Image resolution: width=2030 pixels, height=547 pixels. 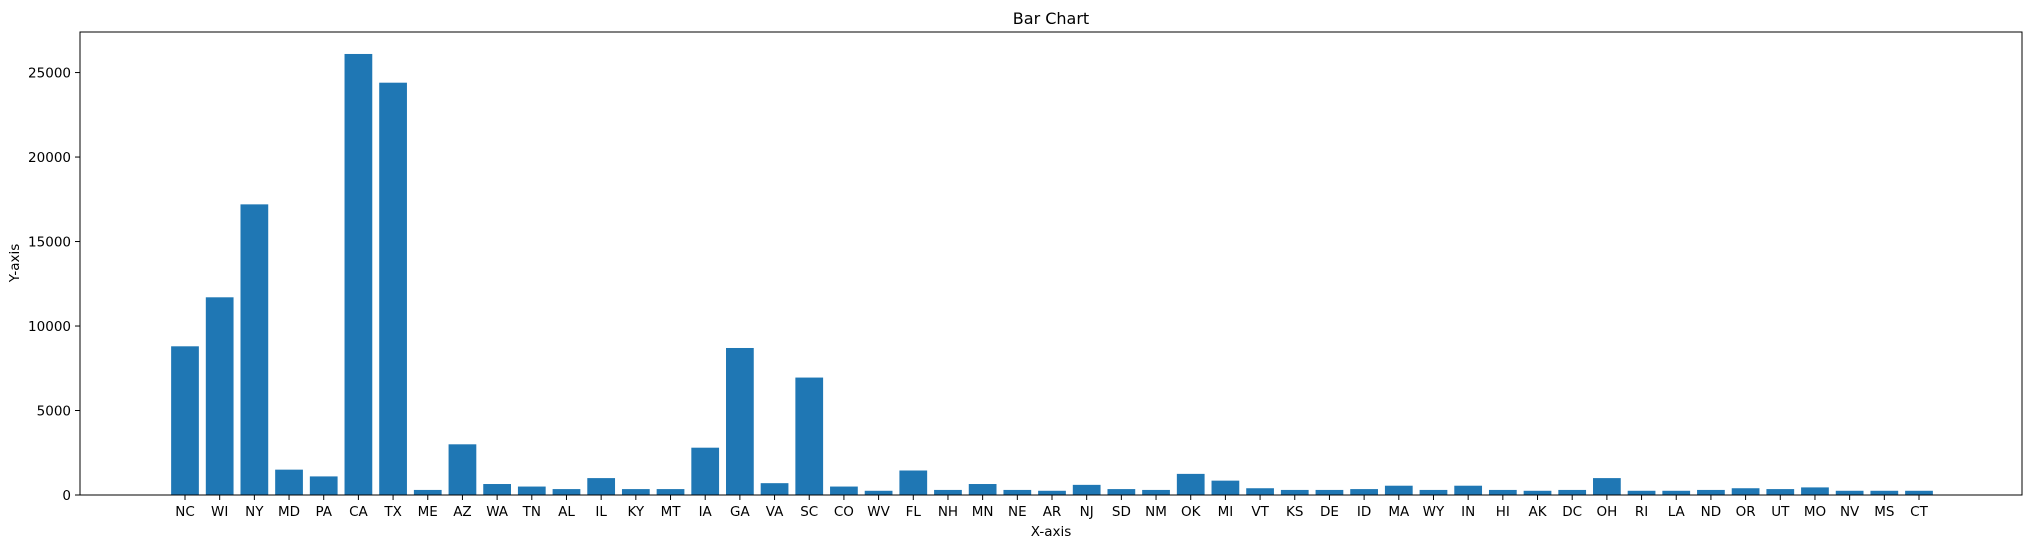 I want to click on x-tick-label: NY, so click(x=254, y=512).